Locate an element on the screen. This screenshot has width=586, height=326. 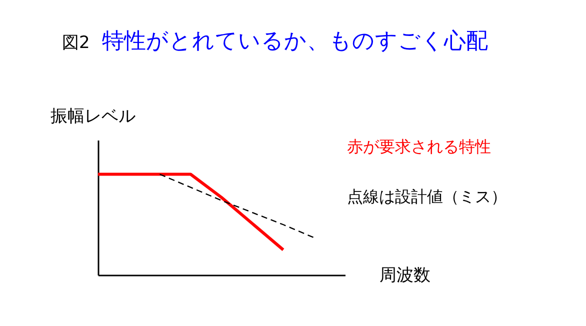
chart-title: 図2 特性がとれているか、ものすごく心配 is located at coordinates (275, 41).